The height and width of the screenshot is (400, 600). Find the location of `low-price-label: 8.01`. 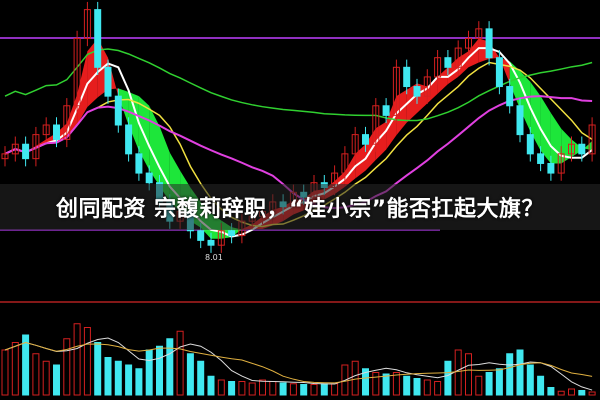

low-price-label: 8.01 is located at coordinates (214, 257).